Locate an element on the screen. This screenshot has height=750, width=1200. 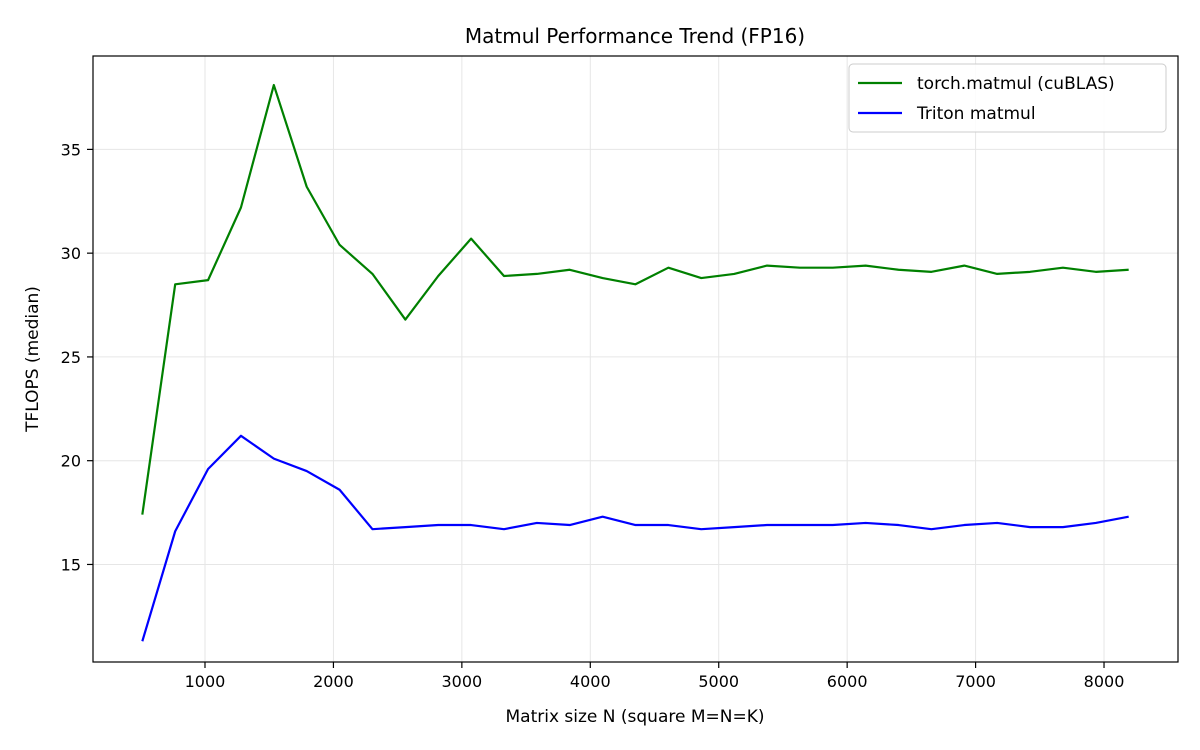
y-tick-label: 35 is located at coordinates (71, 149).